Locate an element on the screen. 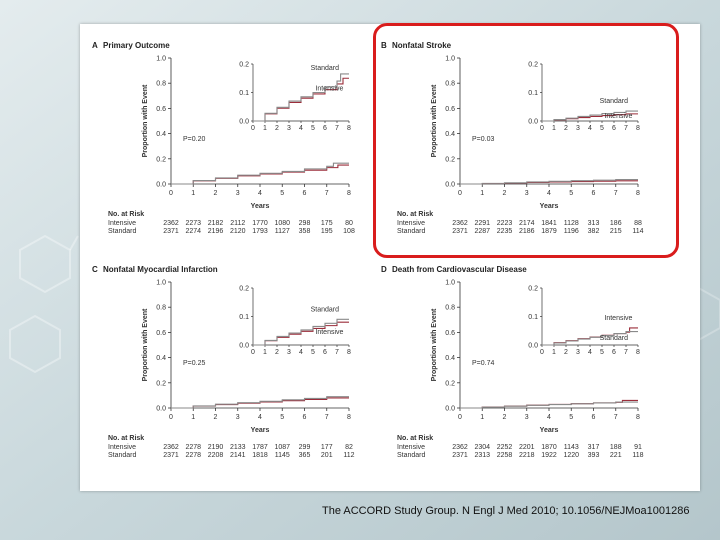 The width and height of the screenshot is (720, 540). panel-a-x-tick-label: 3 is located at coordinates (238, 193).